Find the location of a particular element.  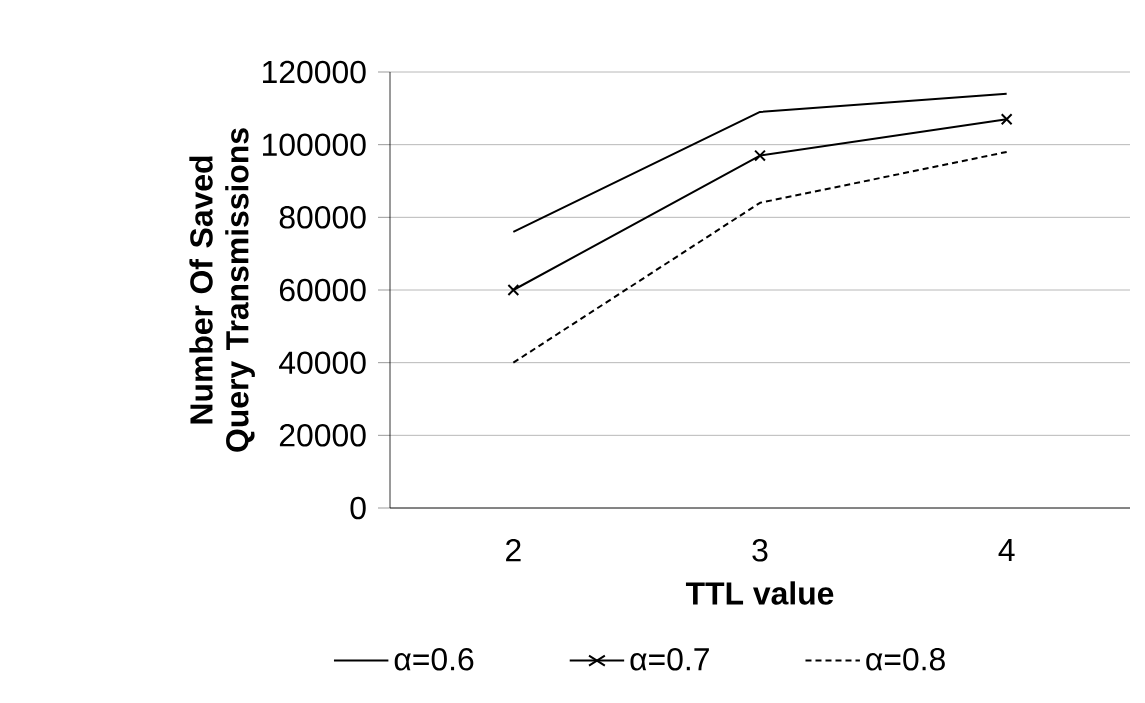

legend-label: α=0.6 is located at coordinates (434, 659).